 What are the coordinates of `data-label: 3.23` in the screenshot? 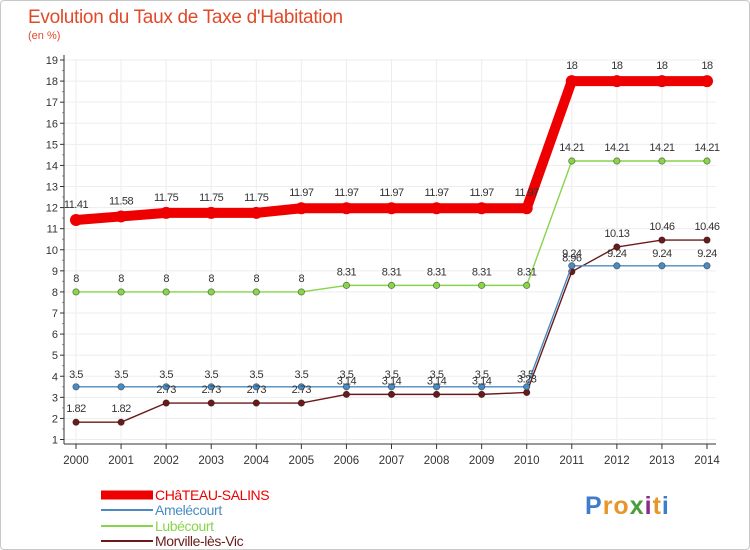 It's located at (527, 379).